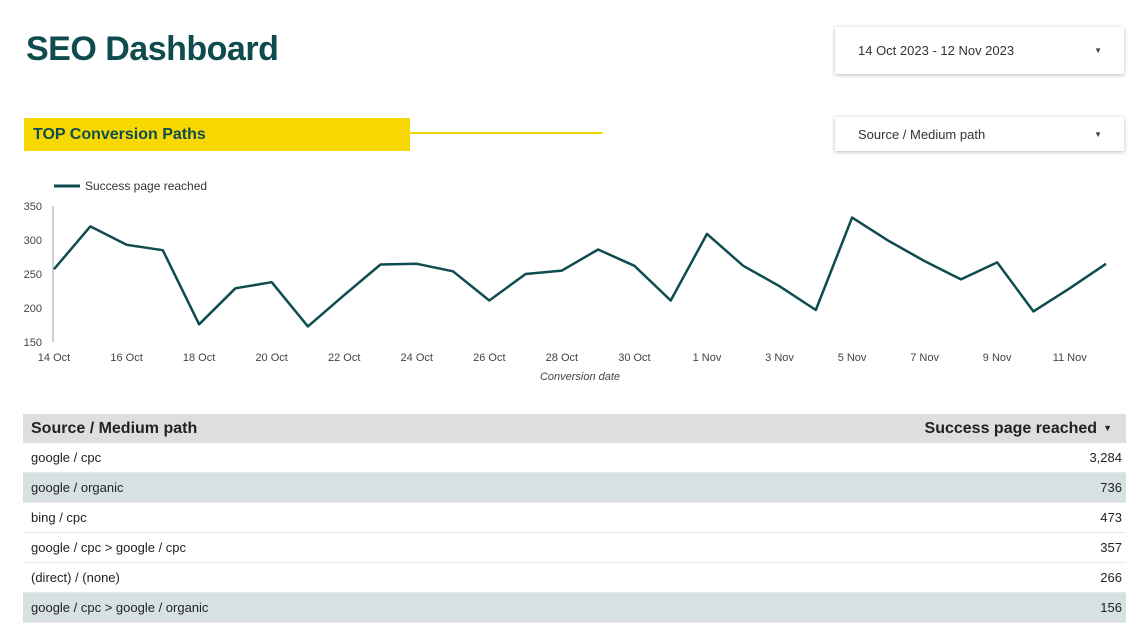 This screenshot has width=1140, height=627. What do you see at coordinates (114, 428) in the screenshot?
I see `column-header-label: Source / Medium path` at bounding box center [114, 428].